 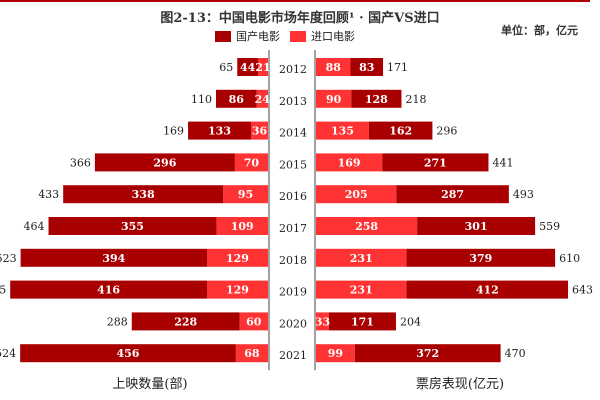 What do you see at coordinates (410, 321) in the screenshot?
I see `total-label-right: 204` at bounding box center [410, 321].